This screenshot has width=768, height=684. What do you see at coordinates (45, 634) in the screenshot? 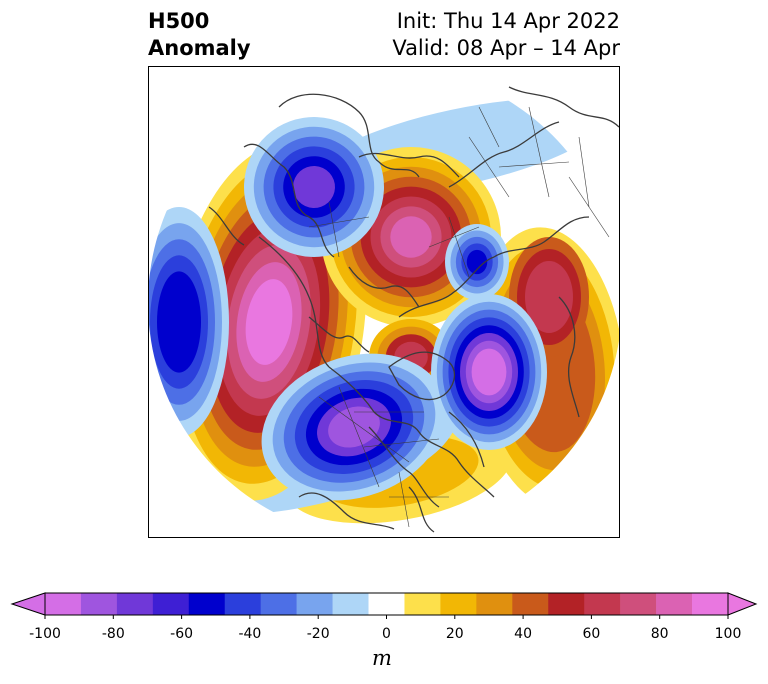
I see `colorbar-tick-label: -100` at bounding box center [45, 634].